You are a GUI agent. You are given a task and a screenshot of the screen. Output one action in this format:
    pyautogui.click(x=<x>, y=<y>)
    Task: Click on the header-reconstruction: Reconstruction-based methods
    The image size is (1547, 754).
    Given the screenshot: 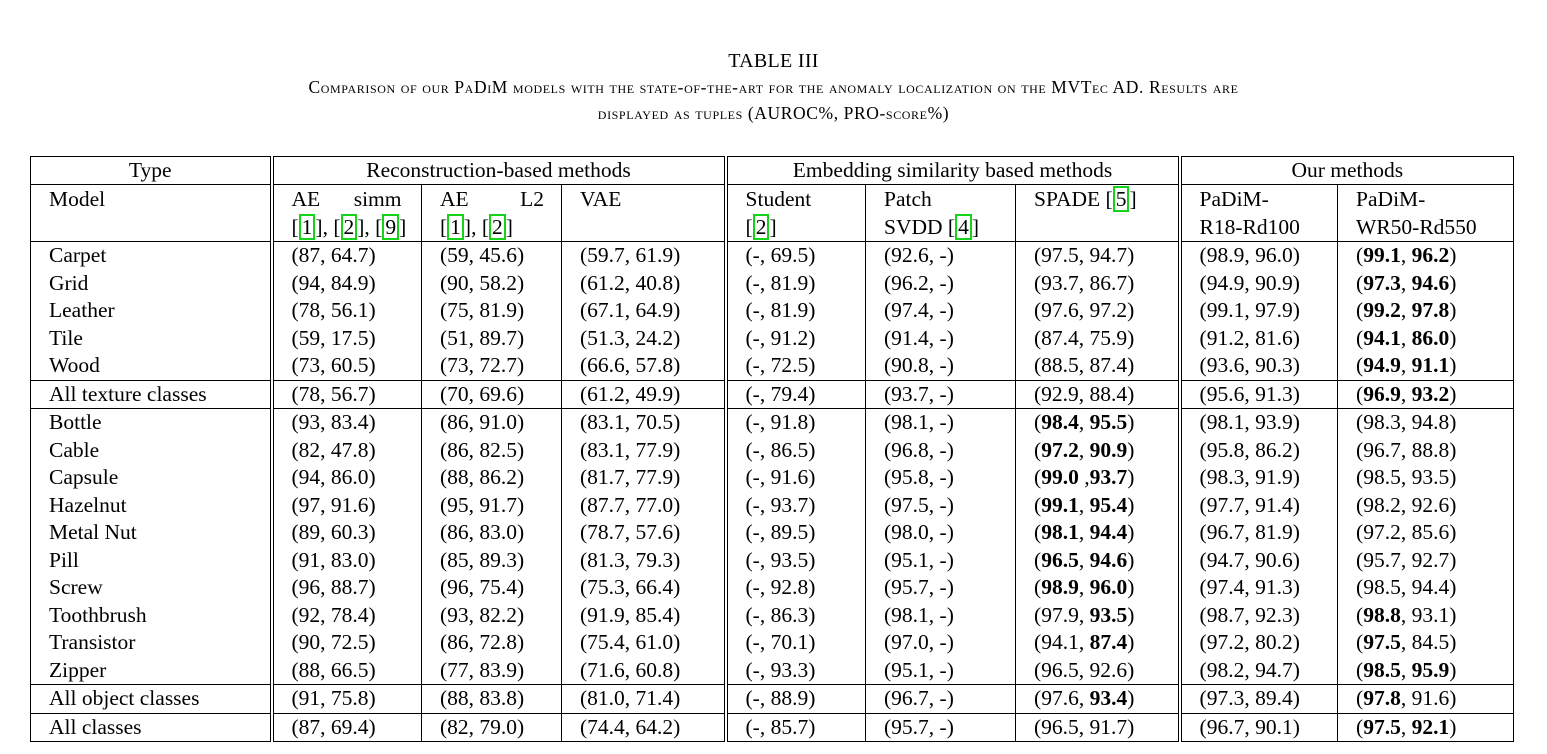 What is the action you would take?
    pyautogui.click(x=497, y=170)
    